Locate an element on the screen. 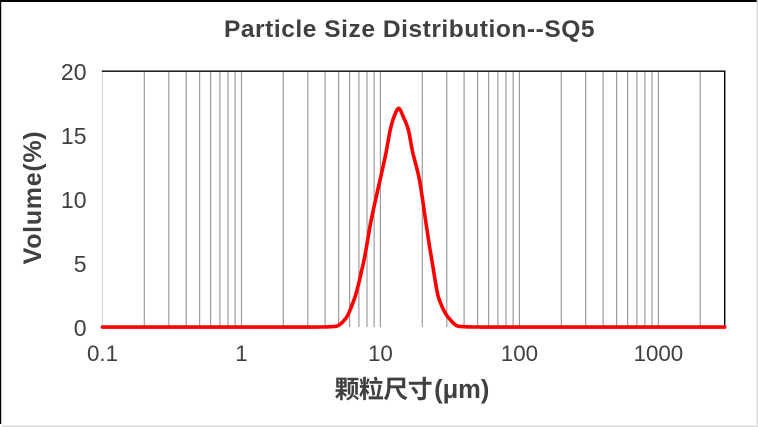 The height and width of the screenshot is (427, 758). svg-text: 0.1 is located at coordinates (102, 353).